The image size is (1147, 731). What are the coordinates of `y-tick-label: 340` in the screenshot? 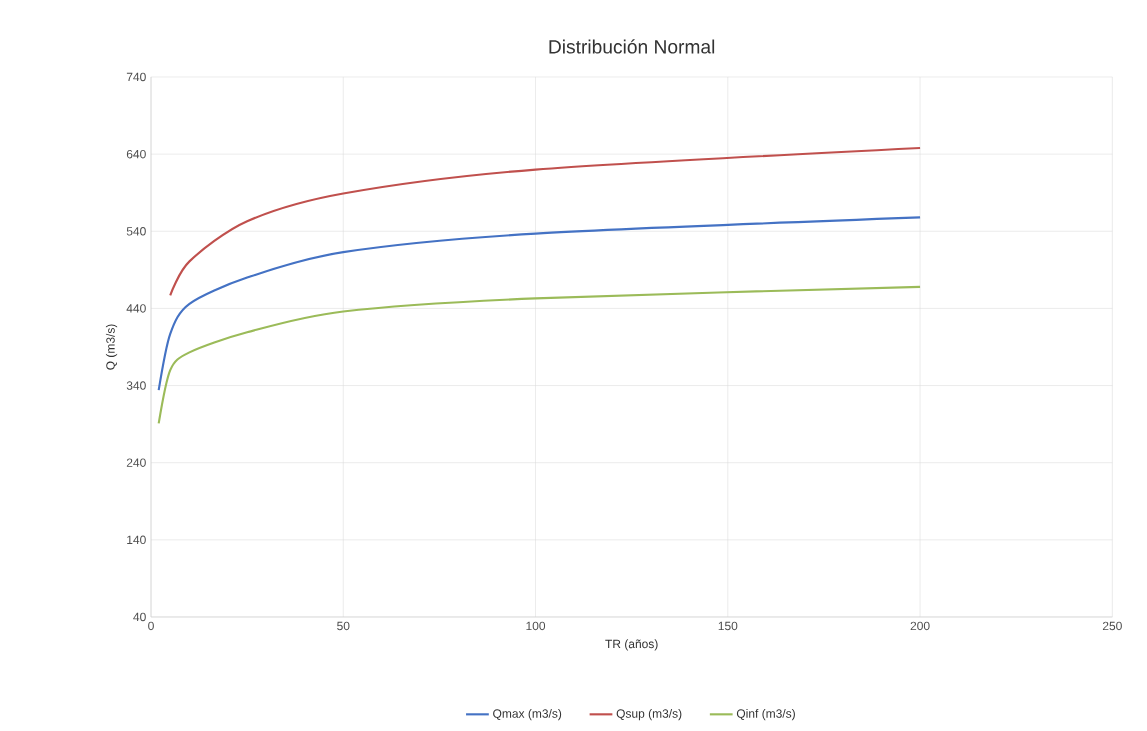 It's located at (136, 385).